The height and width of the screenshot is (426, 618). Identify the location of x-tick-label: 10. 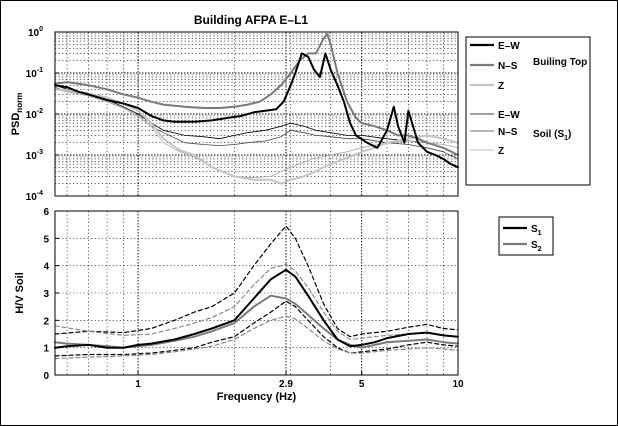
(458, 384).